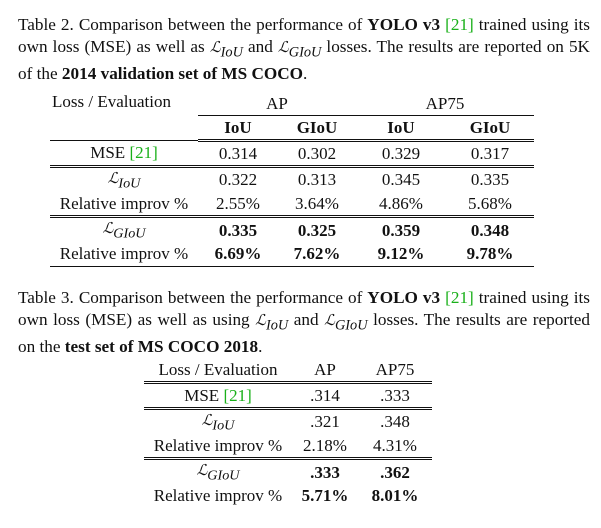  What do you see at coordinates (161, 347) in the screenshot?
I see `dataset-name: test set of MS COCO 2018` at bounding box center [161, 347].